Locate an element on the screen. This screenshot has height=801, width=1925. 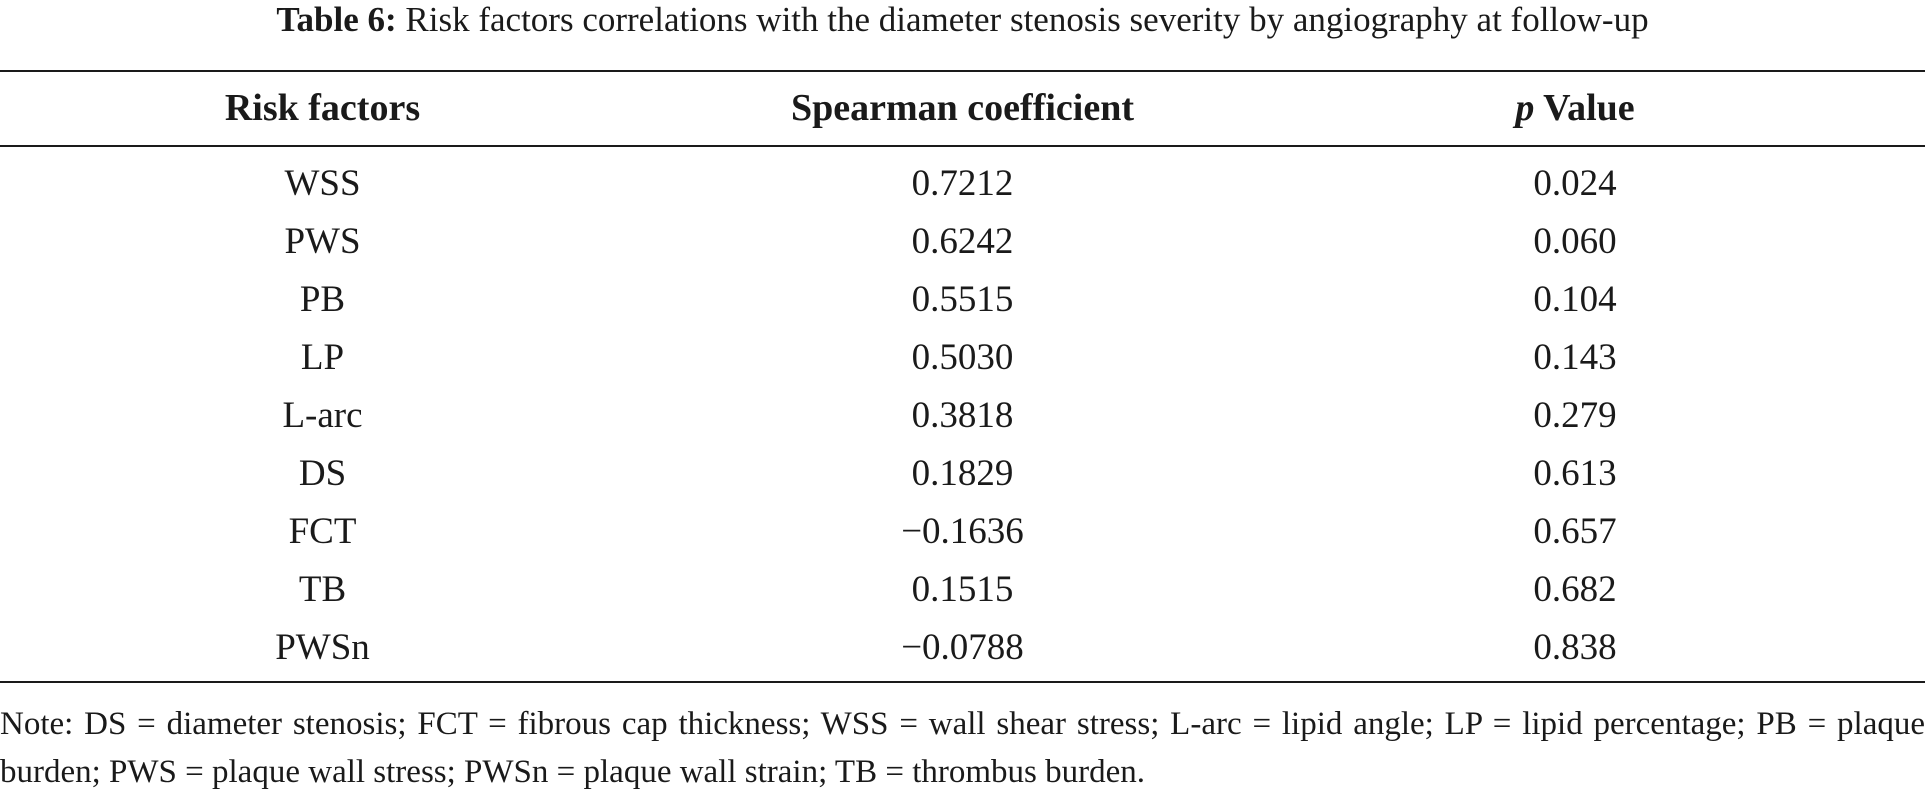
spearman-coefficient-cell: 0.6242 is located at coordinates (962, 241).